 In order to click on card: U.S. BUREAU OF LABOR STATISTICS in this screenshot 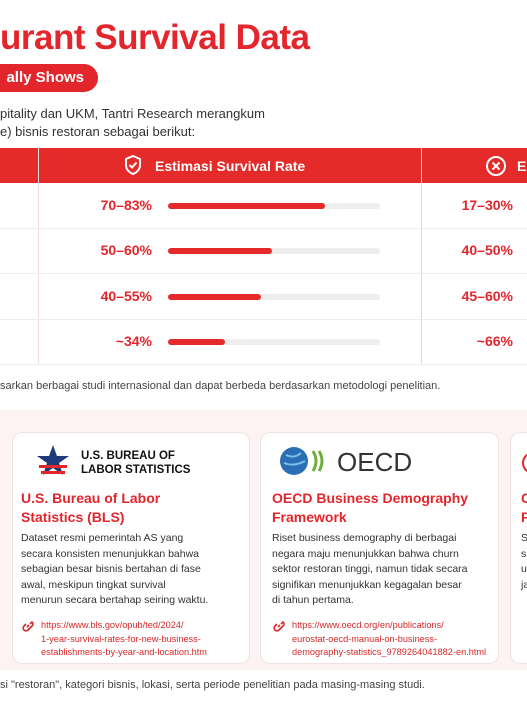, I will do `click(131, 548)`.